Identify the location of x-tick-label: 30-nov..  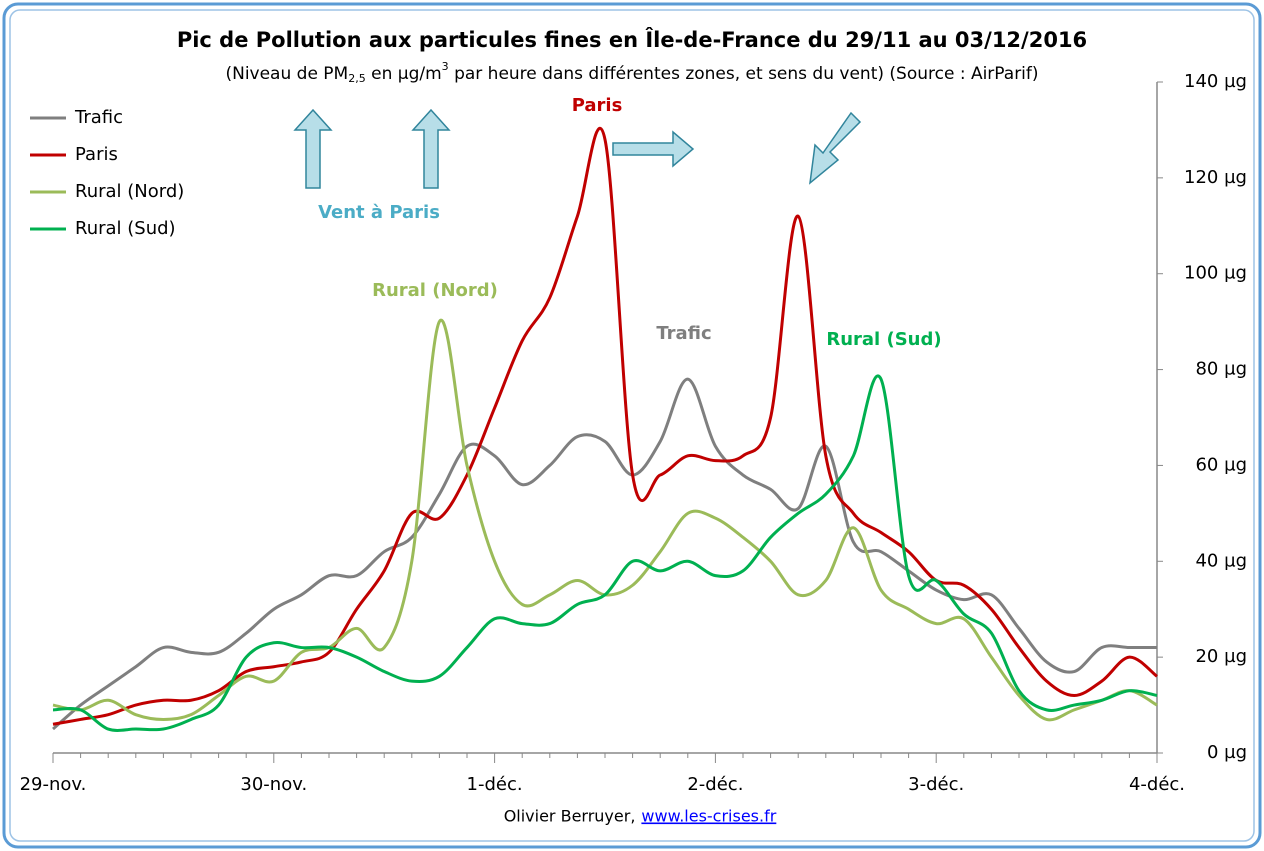
(273, 784).